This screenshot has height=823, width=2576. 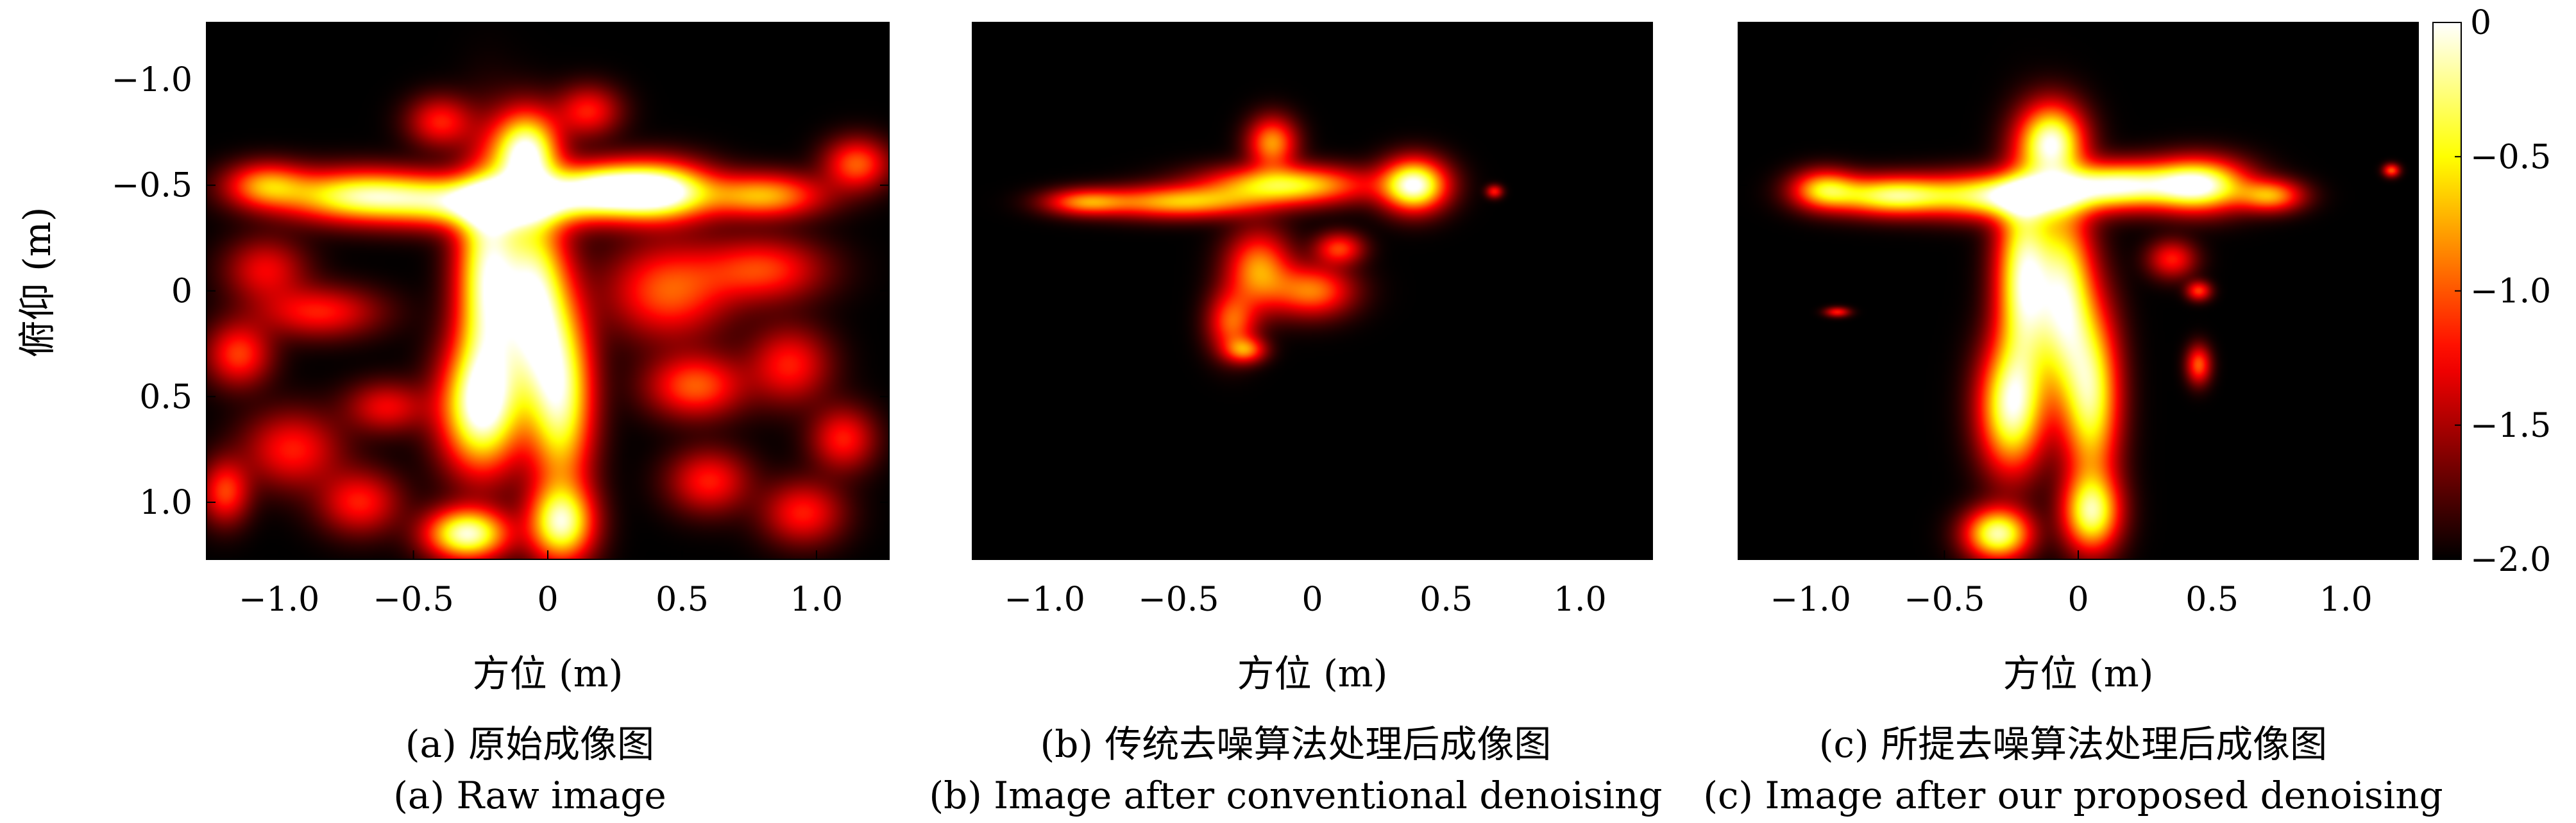 I want to click on y-tick-label: −1.0, so click(x=152, y=80).